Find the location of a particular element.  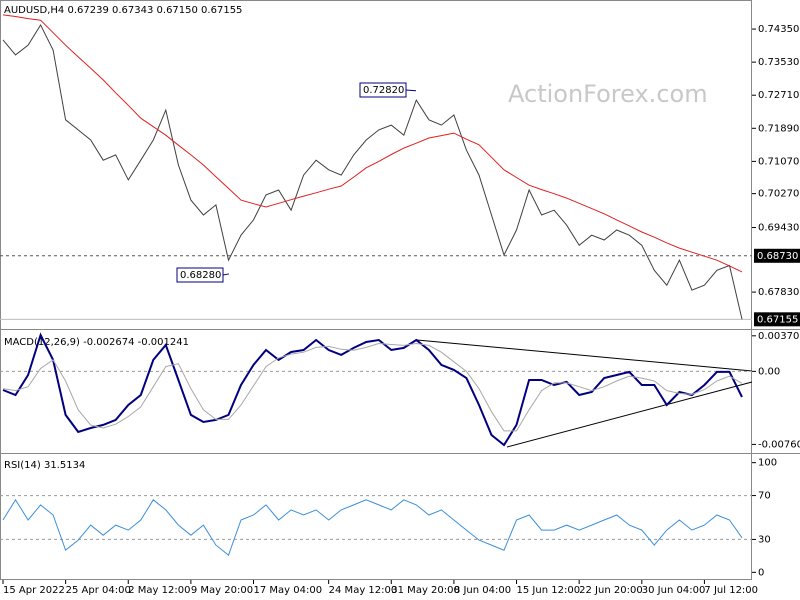

x-tick-label: 24 May 12:00 is located at coordinates (363, 590).